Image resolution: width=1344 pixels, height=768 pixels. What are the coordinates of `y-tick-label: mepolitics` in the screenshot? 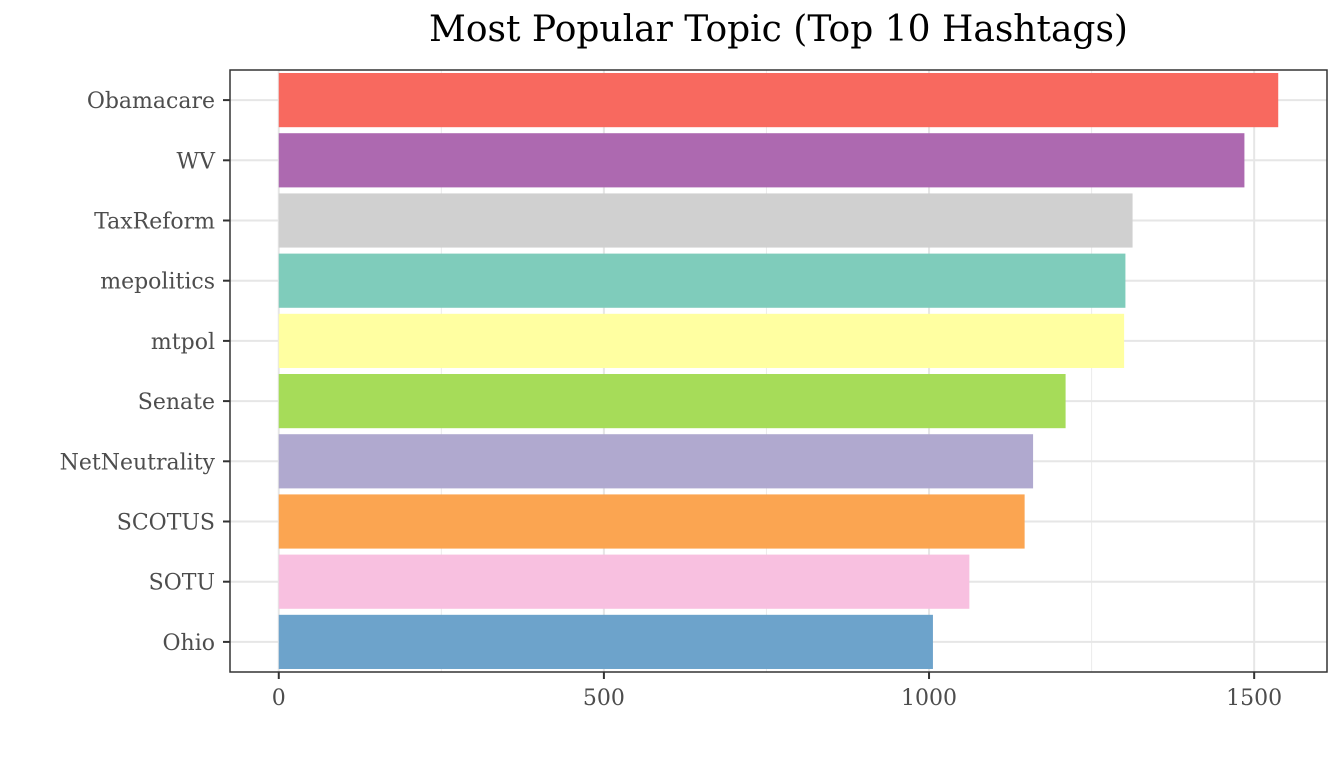 It's located at (157, 282).